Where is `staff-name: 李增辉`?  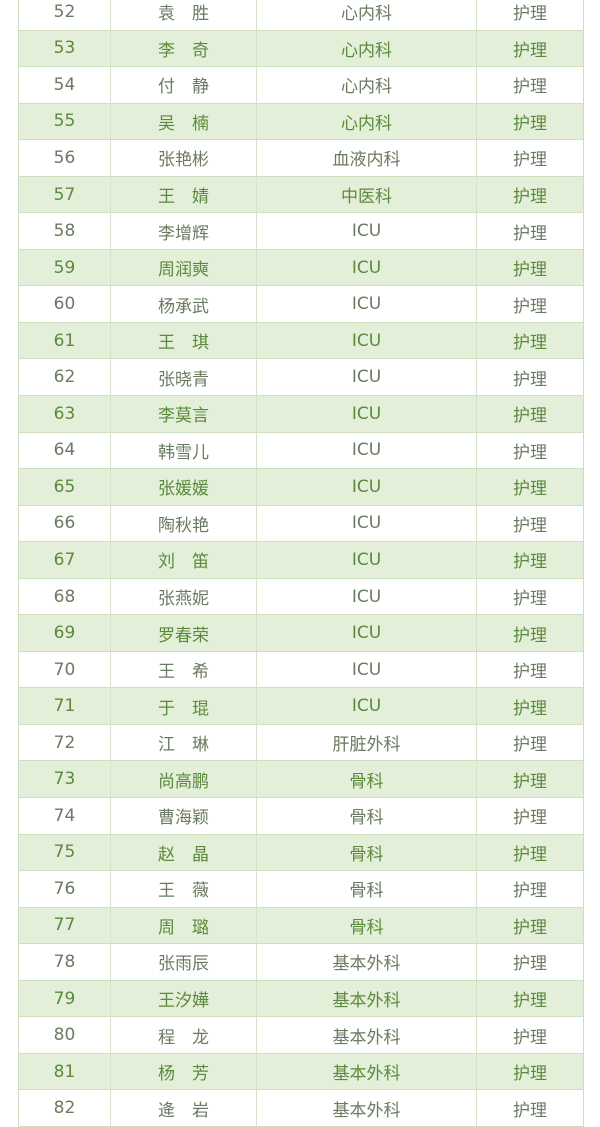
staff-name: 李增辉 is located at coordinates (184, 231).